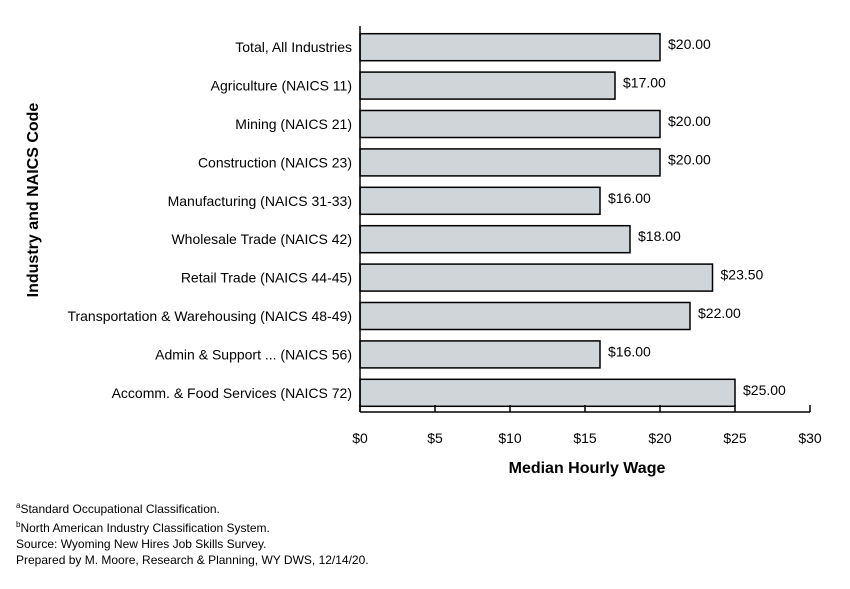  What do you see at coordinates (764, 390) in the screenshot?
I see `value-label: $25.00` at bounding box center [764, 390].